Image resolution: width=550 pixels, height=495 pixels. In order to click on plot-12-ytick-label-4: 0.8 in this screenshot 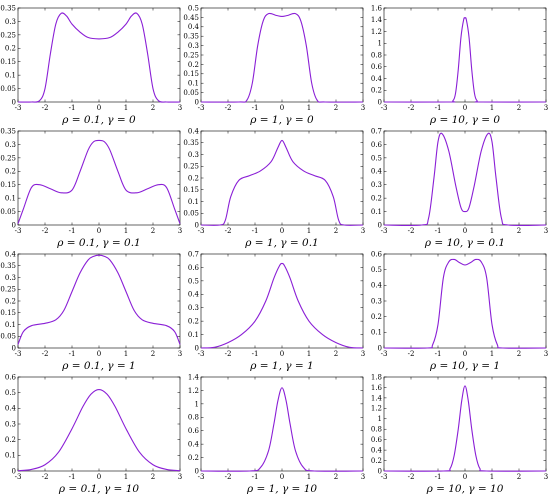, I will do `click(376, 430)`.